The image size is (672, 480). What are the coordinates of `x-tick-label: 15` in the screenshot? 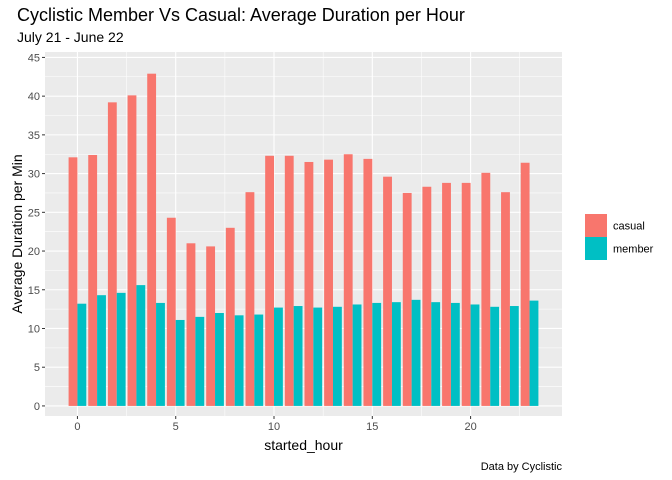 It's located at (372, 427).